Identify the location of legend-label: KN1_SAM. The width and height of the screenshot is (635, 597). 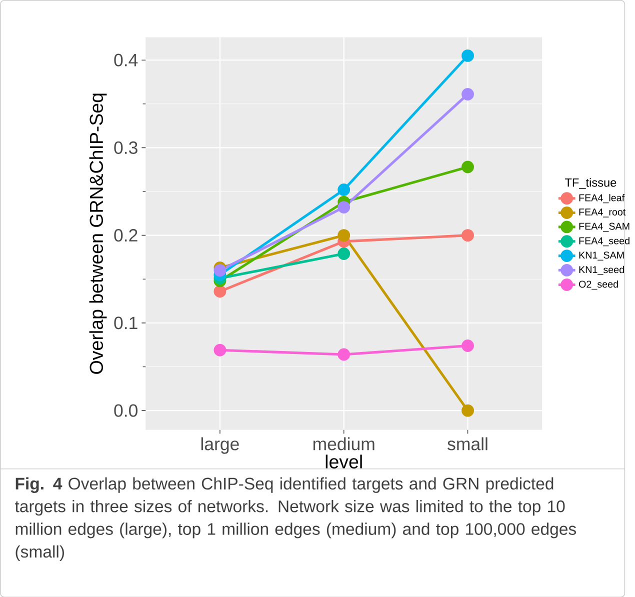
(601, 255).